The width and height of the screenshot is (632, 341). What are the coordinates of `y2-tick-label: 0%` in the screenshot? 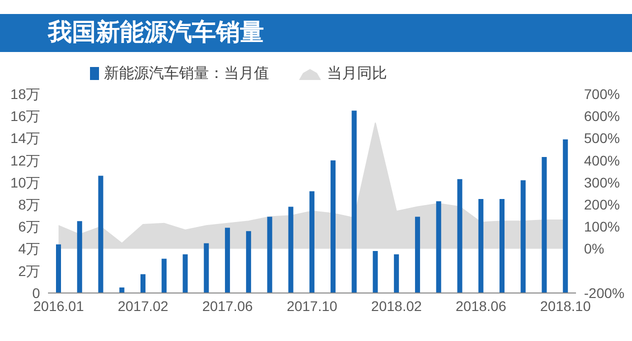 It's located at (594, 248).